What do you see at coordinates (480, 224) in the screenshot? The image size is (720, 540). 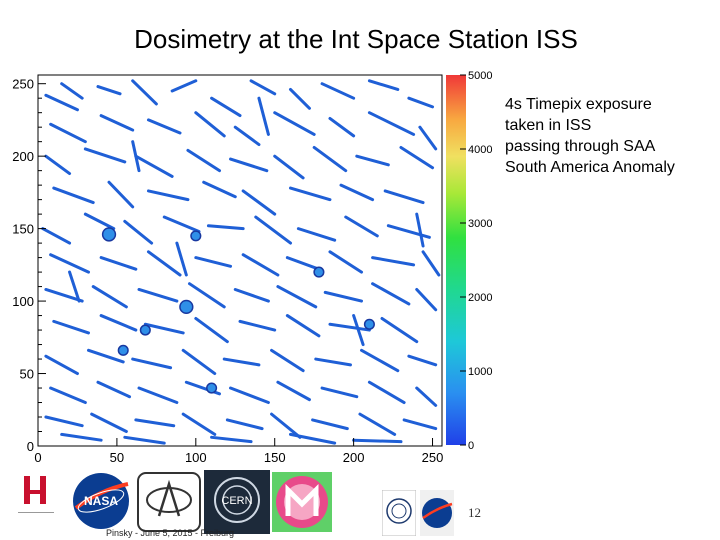 I see `colorbar-tick-label: 3000` at bounding box center [480, 224].